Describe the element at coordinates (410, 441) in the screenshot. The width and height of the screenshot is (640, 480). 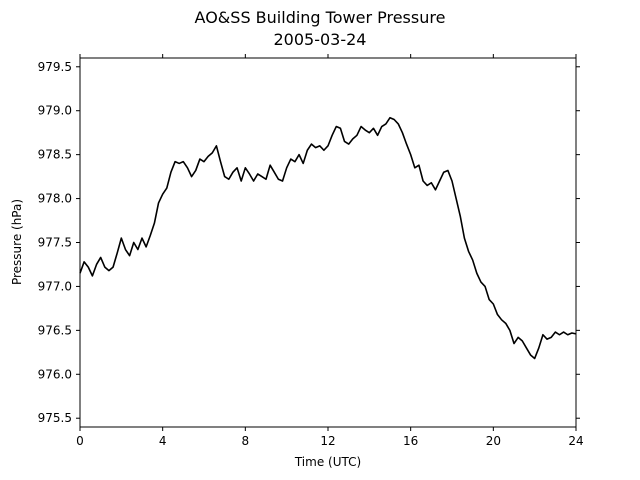
I see `x-tick-label: 16` at that location.